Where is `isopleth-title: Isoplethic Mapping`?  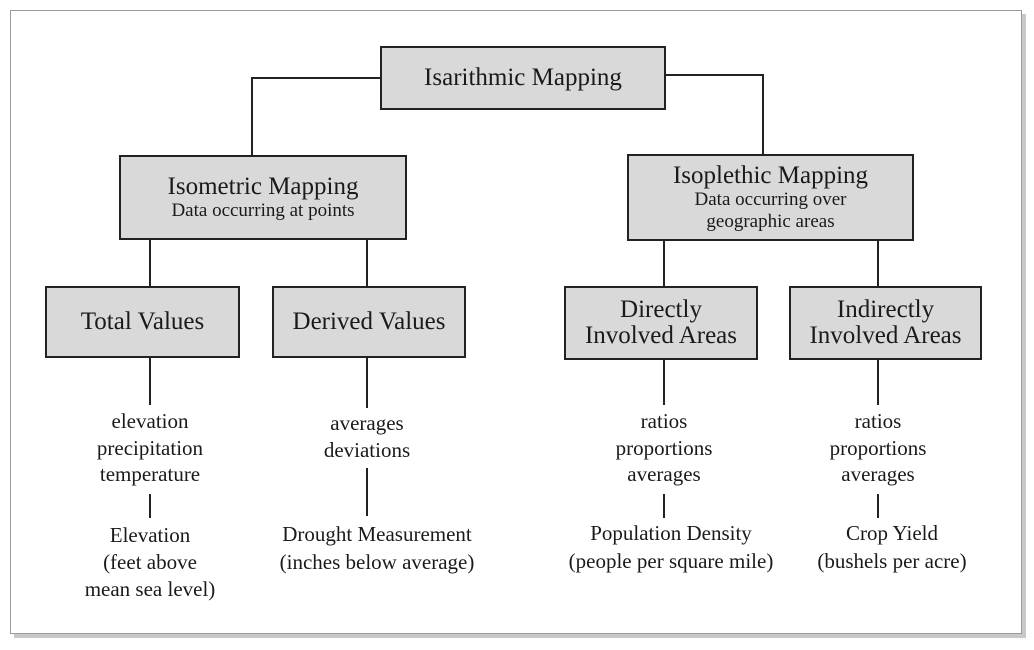 isopleth-title: Isoplethic Mapping is located at coordinates (770, 176).